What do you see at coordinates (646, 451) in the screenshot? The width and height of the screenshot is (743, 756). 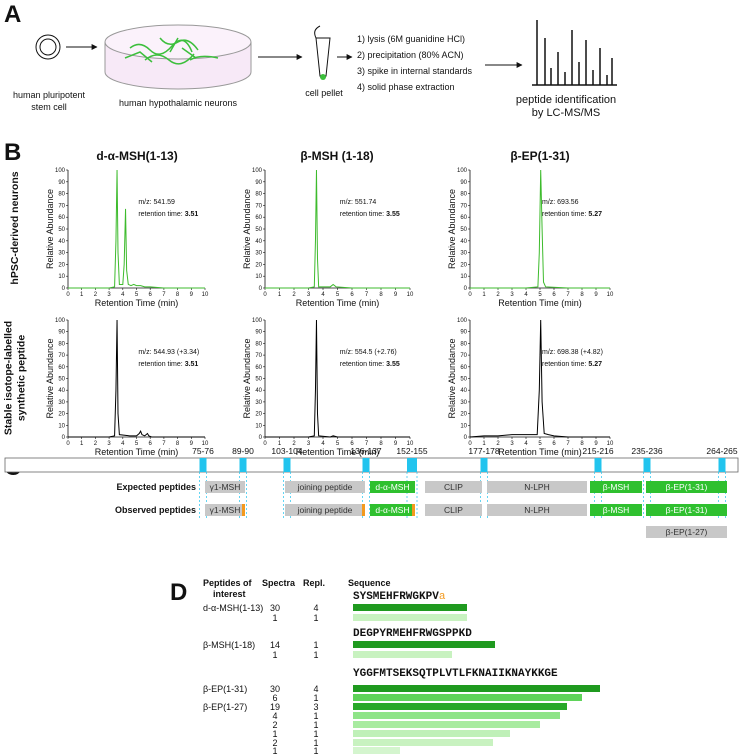 I see `site-label: 235-236` at bounding box center [646, 451].